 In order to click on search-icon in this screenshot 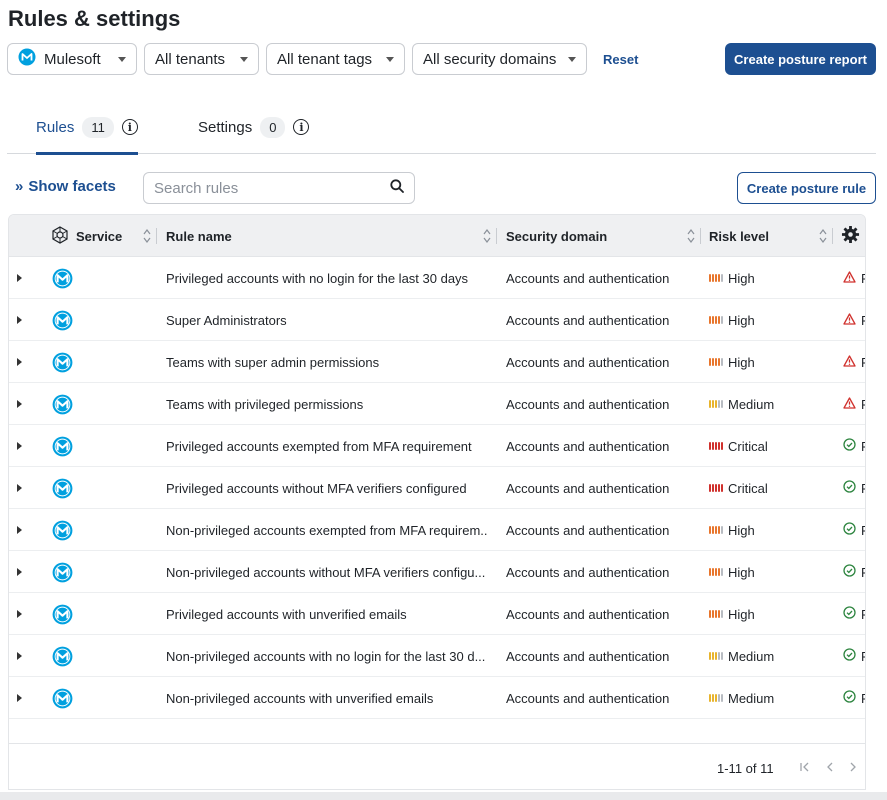, I will do `click(397, 188)`.